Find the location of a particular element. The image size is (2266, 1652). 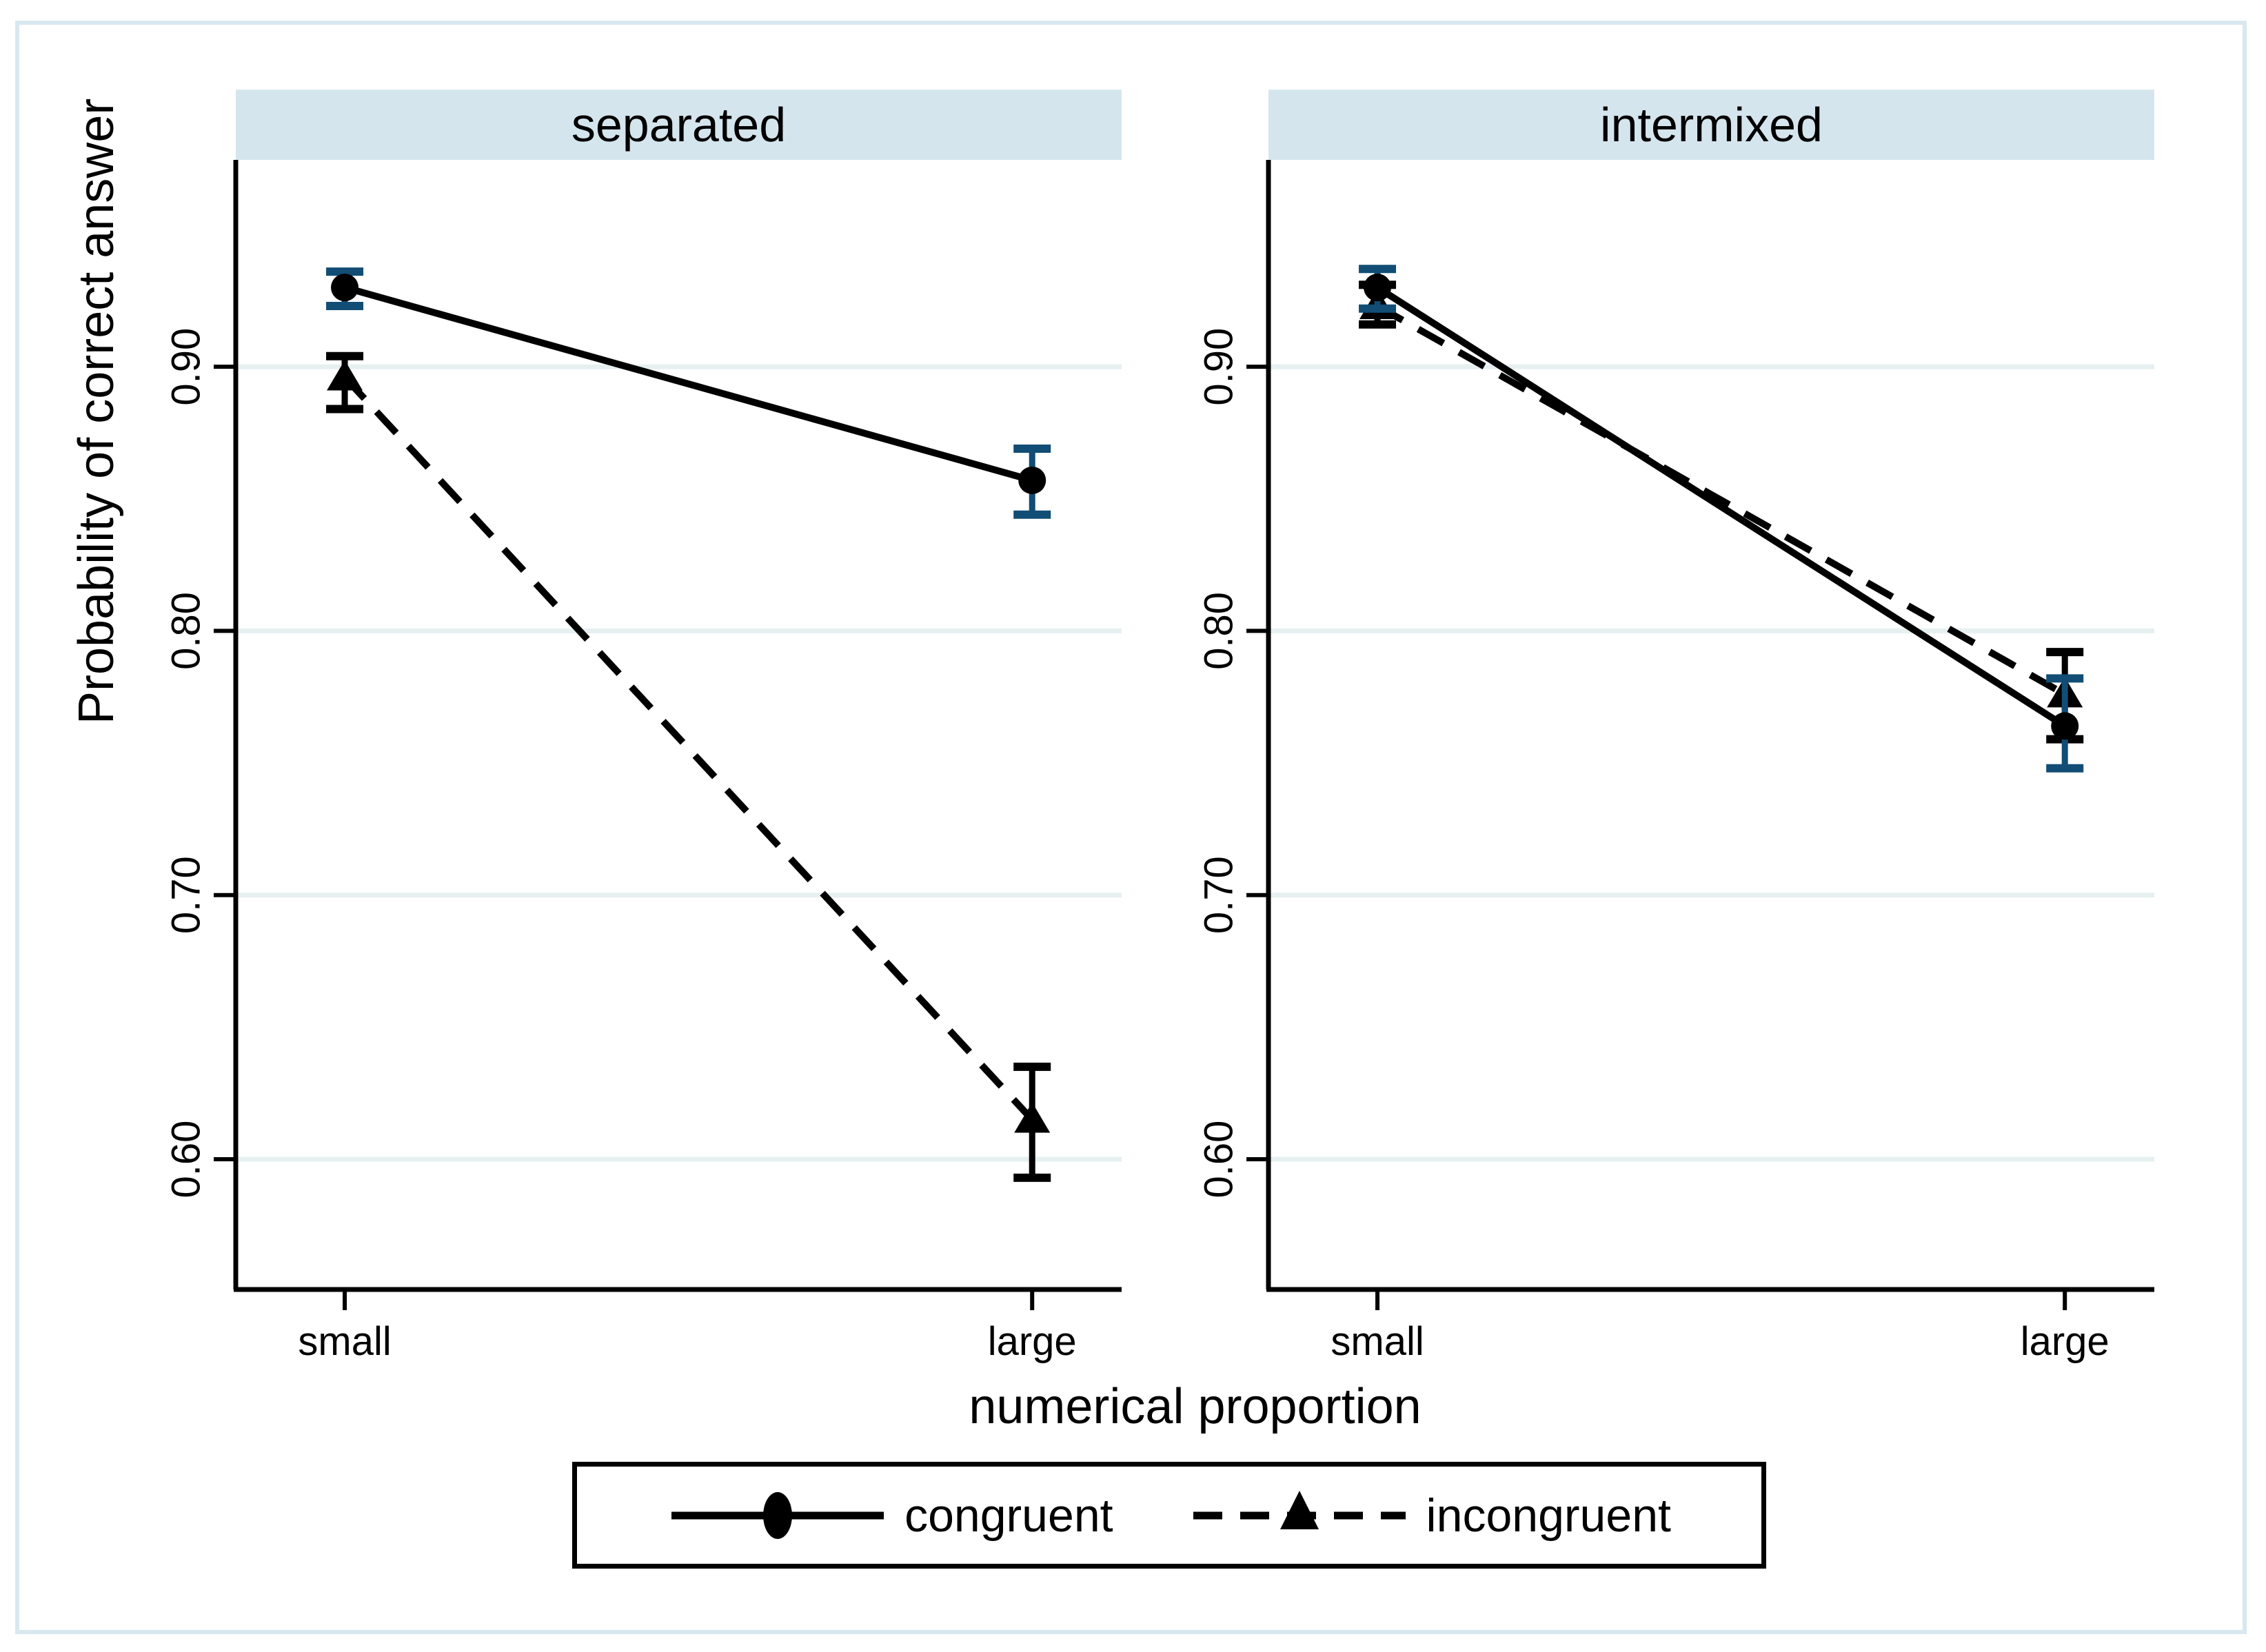

legend-label-congruent: congruent is located at coordinates (1008, 1516).